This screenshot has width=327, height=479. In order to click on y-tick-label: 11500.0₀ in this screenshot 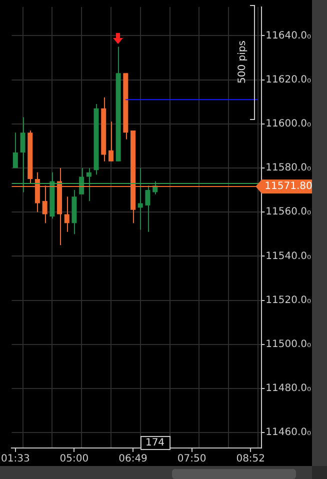, I will do `click(289, 344)`.